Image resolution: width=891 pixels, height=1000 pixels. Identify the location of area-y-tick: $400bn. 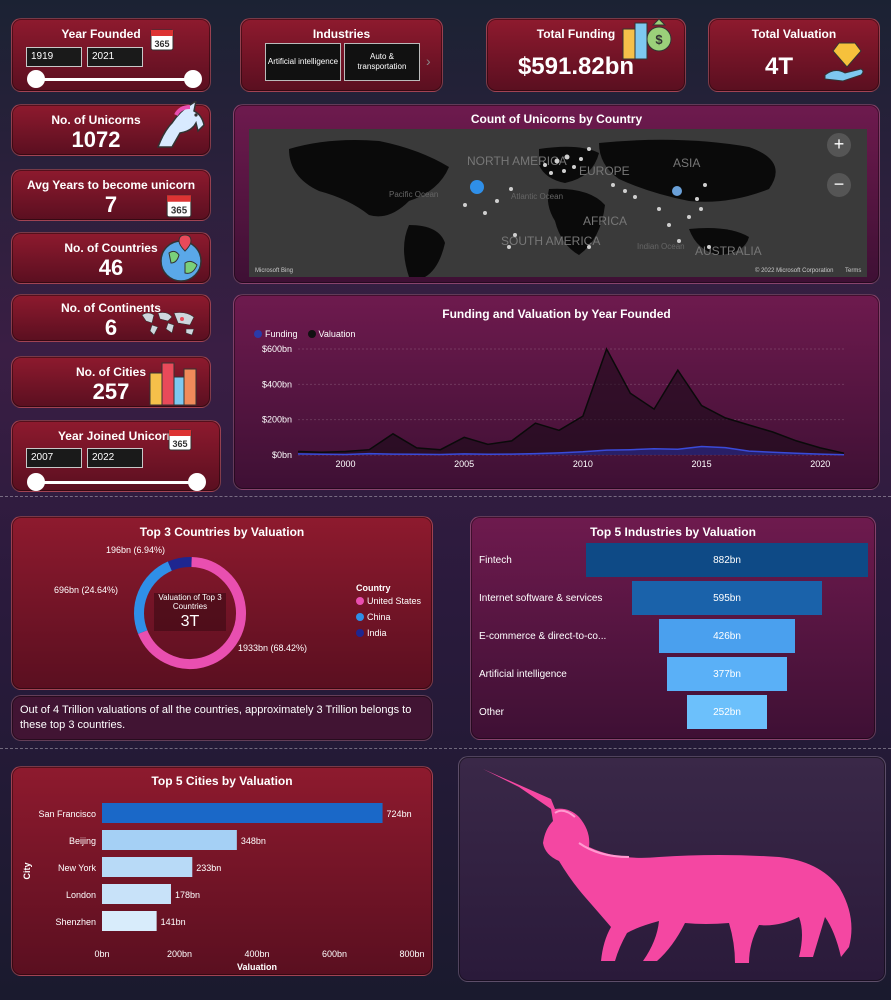
(277, 384).